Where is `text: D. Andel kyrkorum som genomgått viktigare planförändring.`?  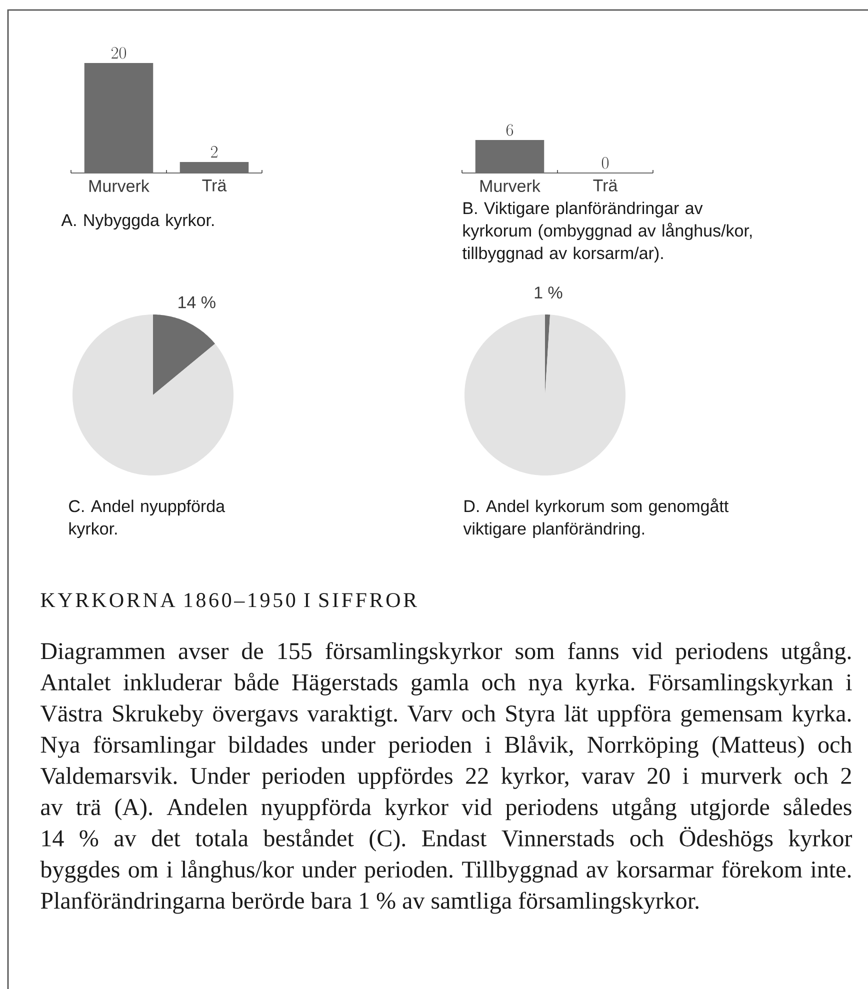 text: D. Andel kyrkorum som genomgått viktigare planförändring. is located at coordinates (596, 518).